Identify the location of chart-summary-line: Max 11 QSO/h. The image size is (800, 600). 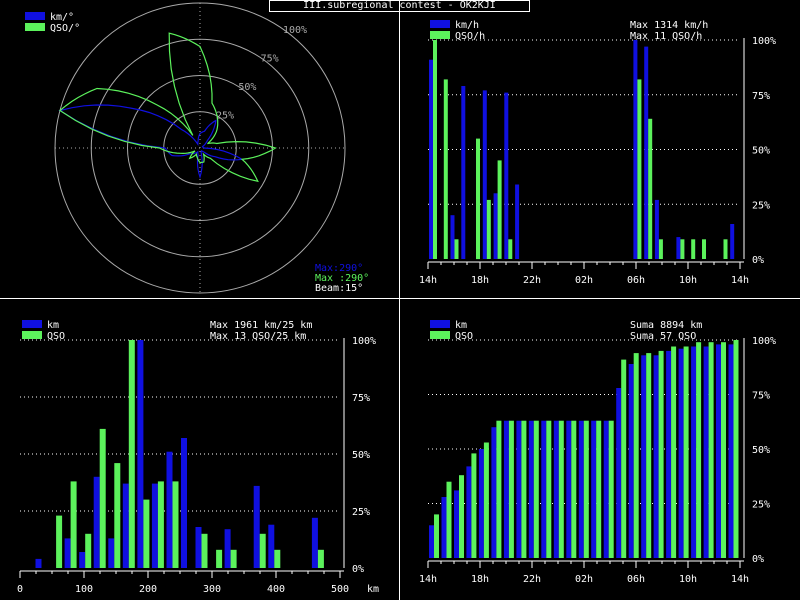
(666, 36).